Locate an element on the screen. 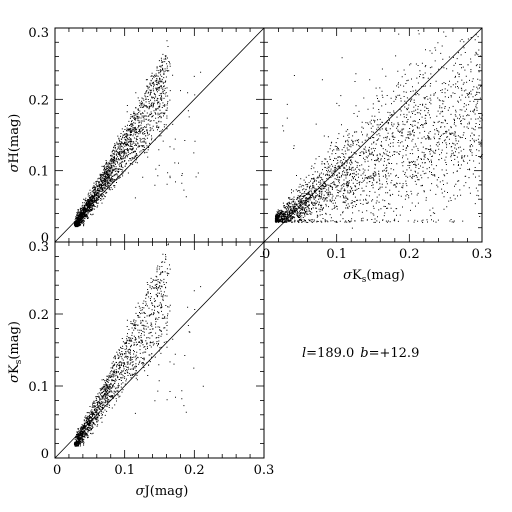 This screenshot has height=512, width=512. scatter-point-cloud is located at coordinates (137, 134).